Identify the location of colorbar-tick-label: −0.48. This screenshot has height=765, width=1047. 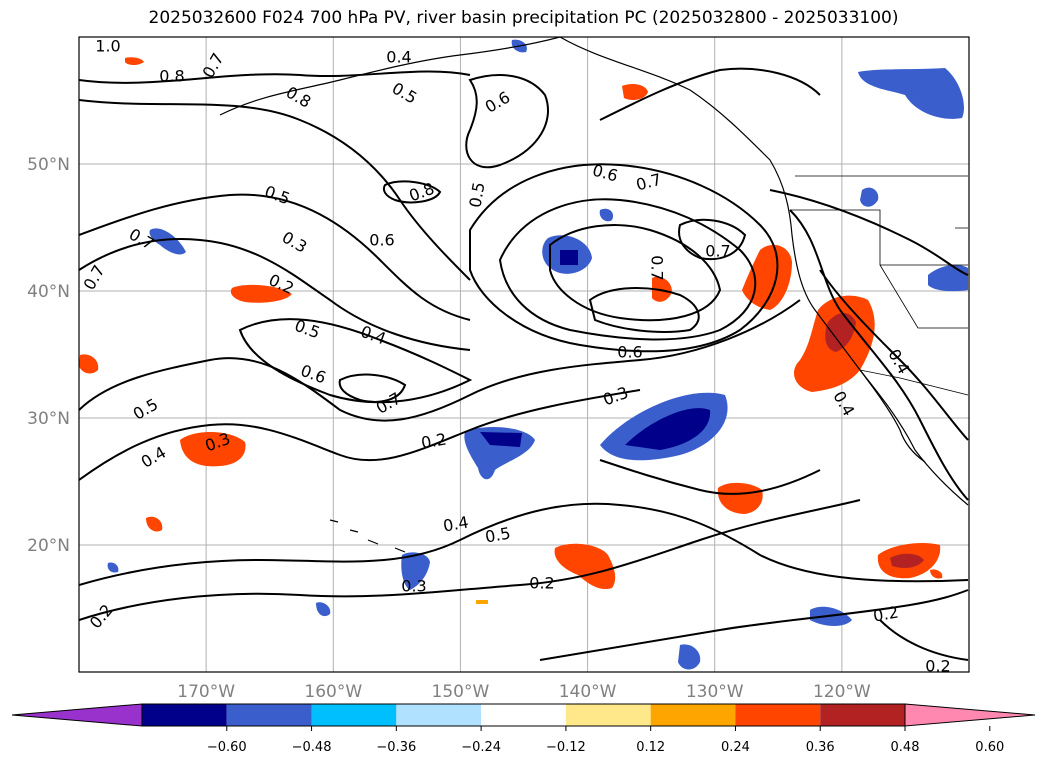
(312, 747).